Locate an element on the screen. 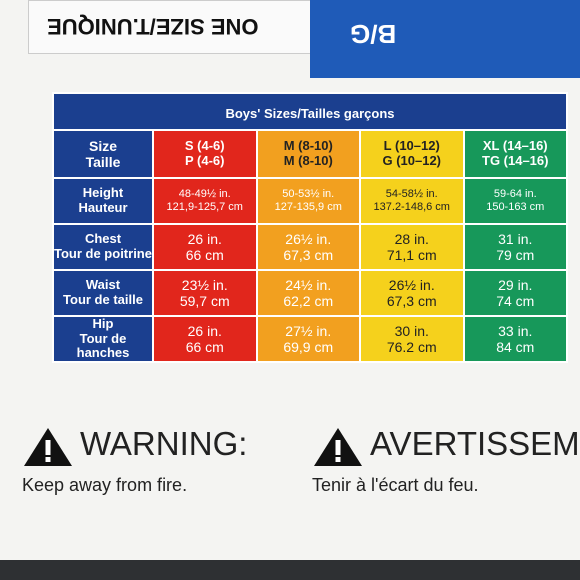  size-cell: 24½ in. 62,2 cm is located at coordinates (308, 293).